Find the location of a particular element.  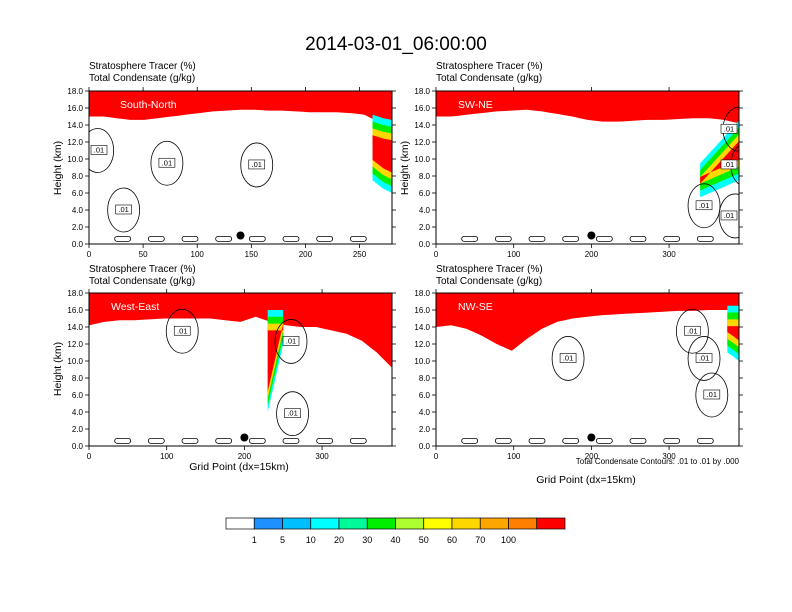

colorbar-label: 50 is located at coordinates (424, 540).